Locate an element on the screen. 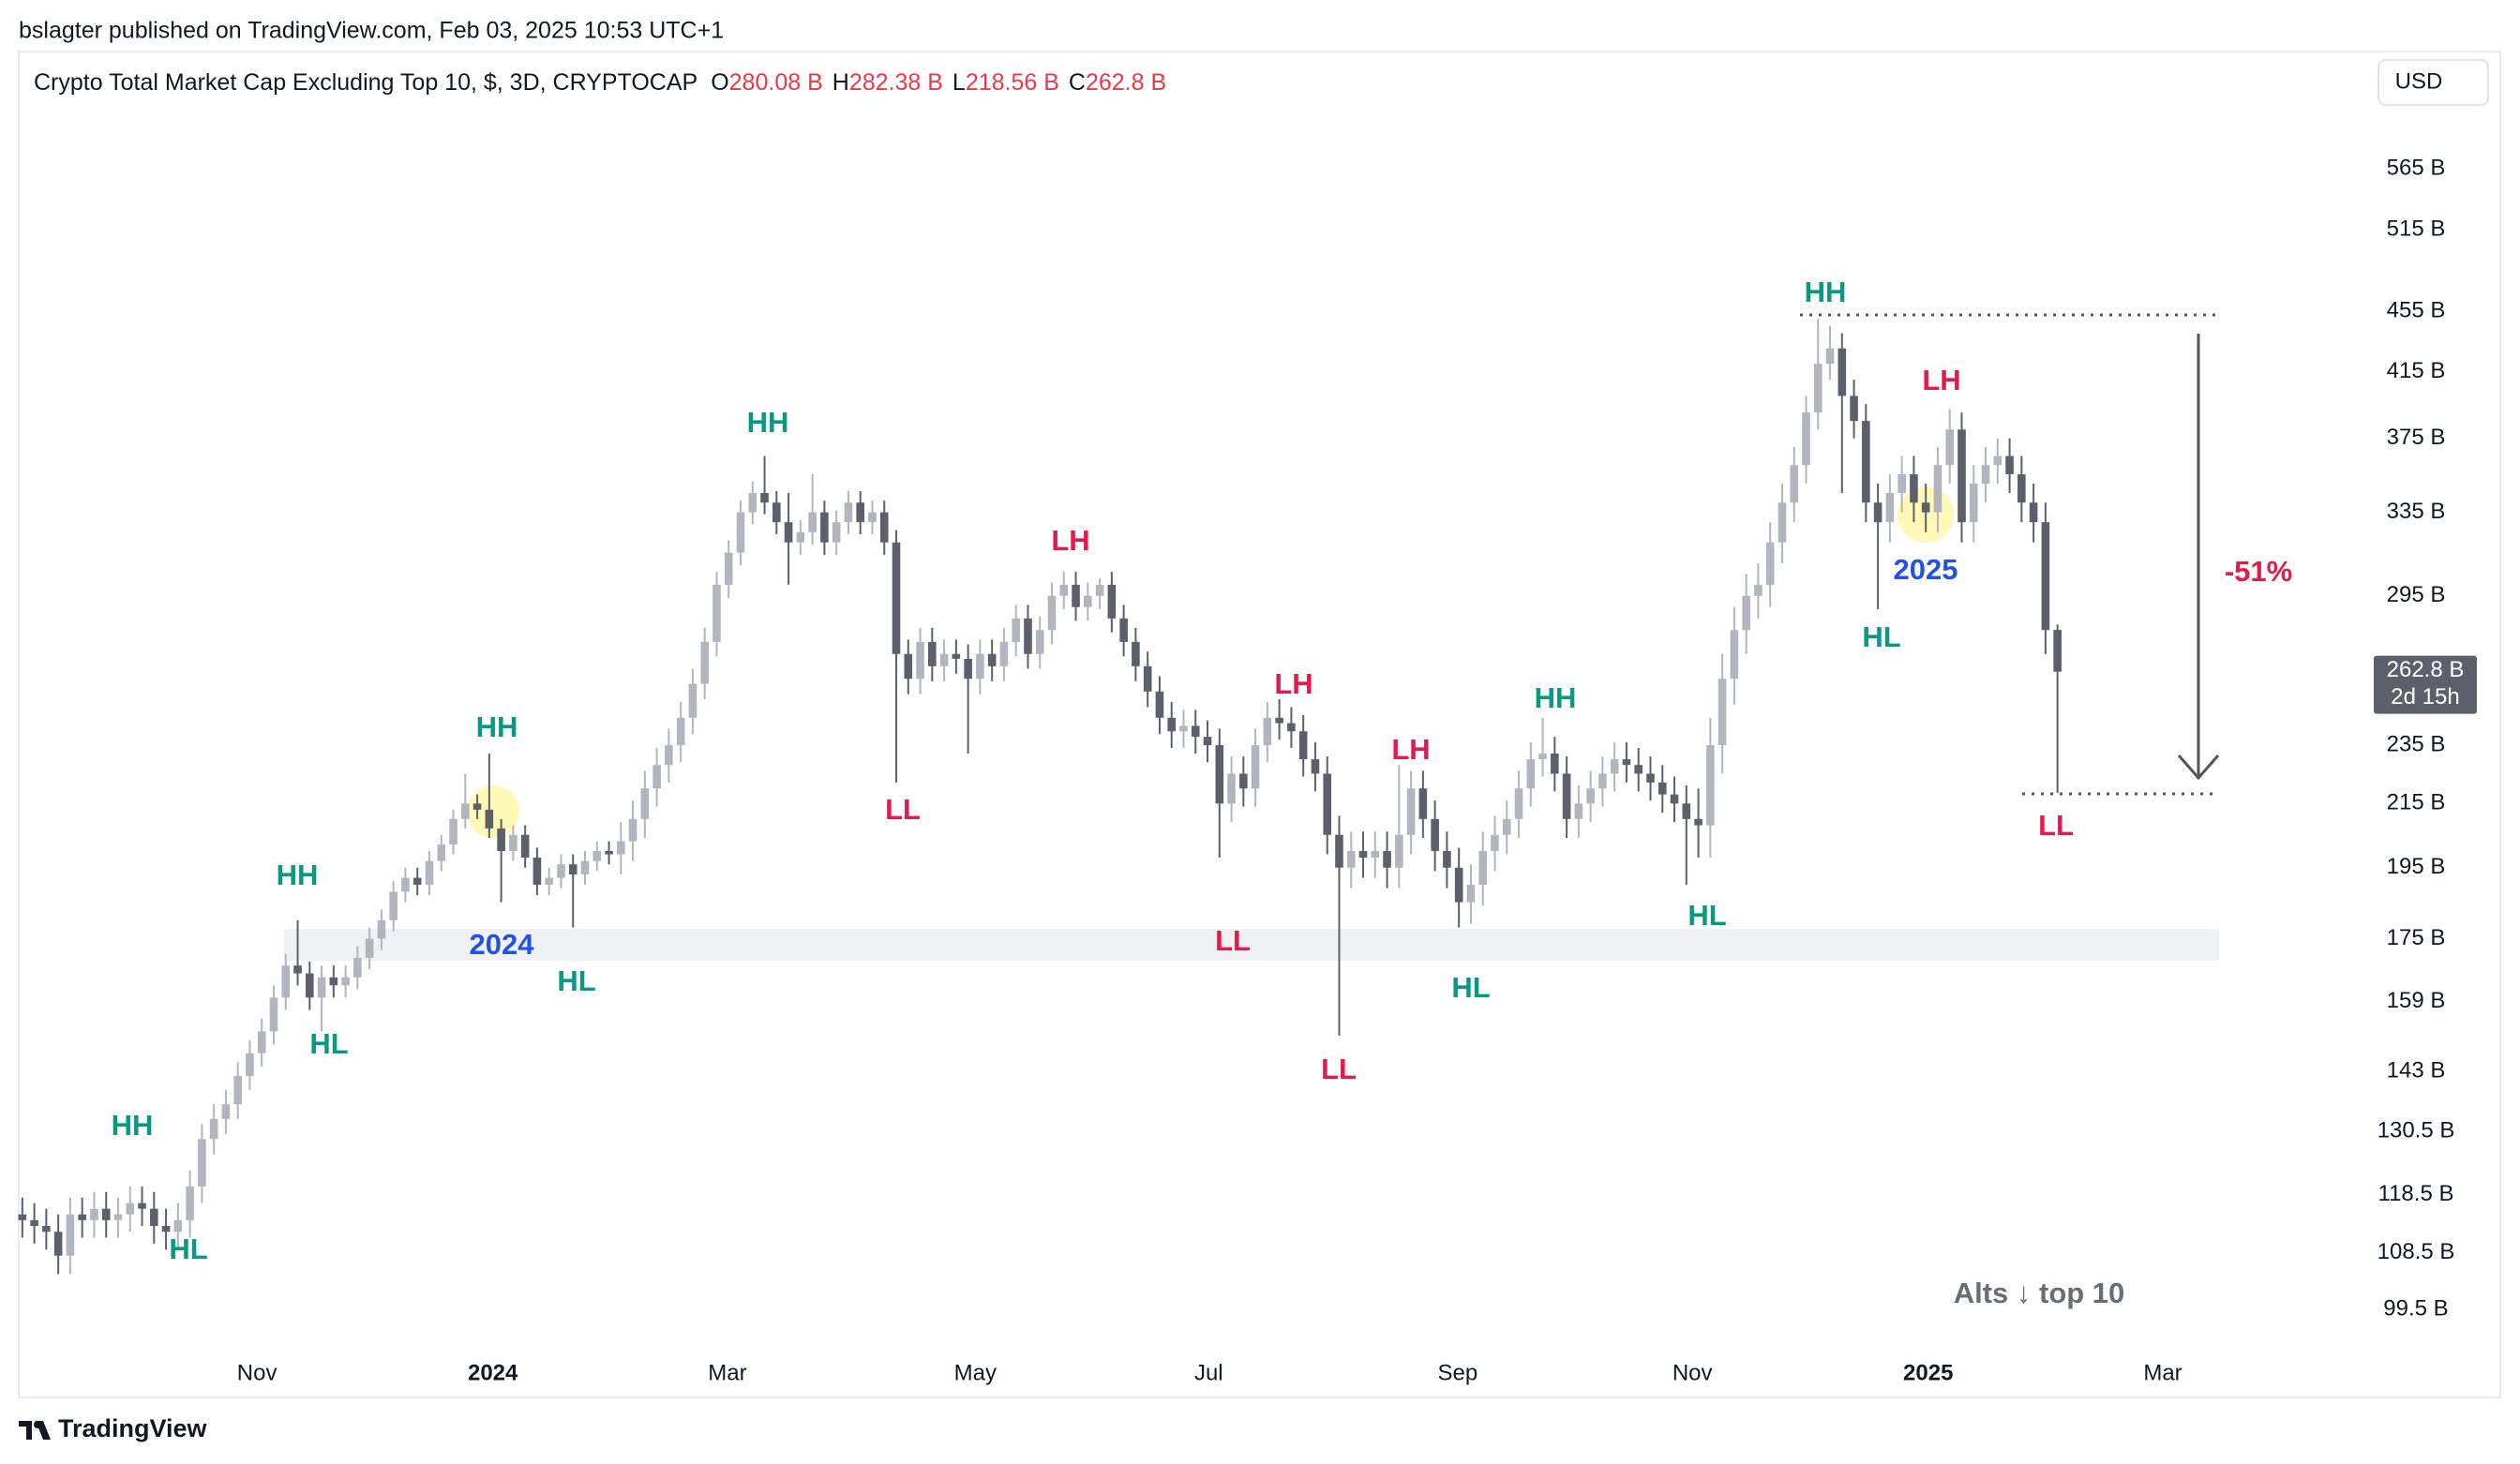  legend-value: 282.38 B is located at coordinates (896, 82).